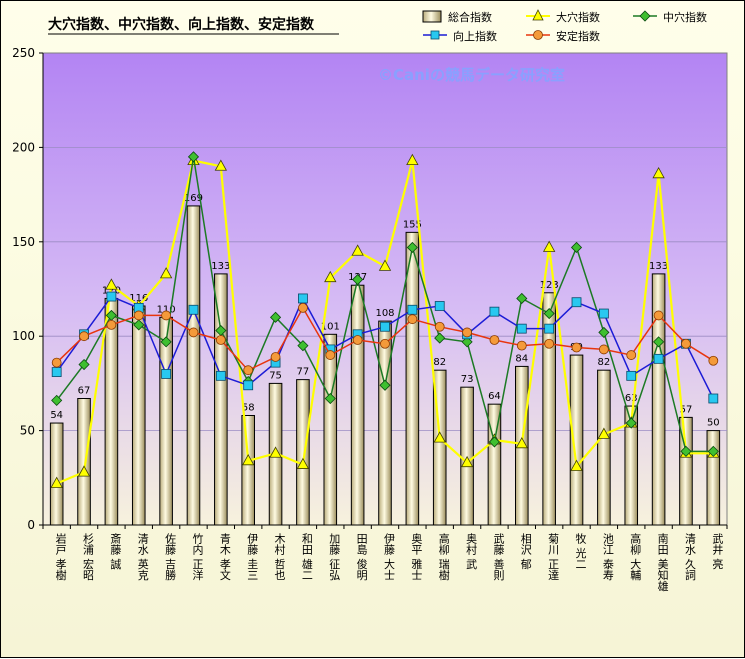  Describe the element at coordinates (538, 35) in the screenshot. I see `legend-antei-marker` at that location.